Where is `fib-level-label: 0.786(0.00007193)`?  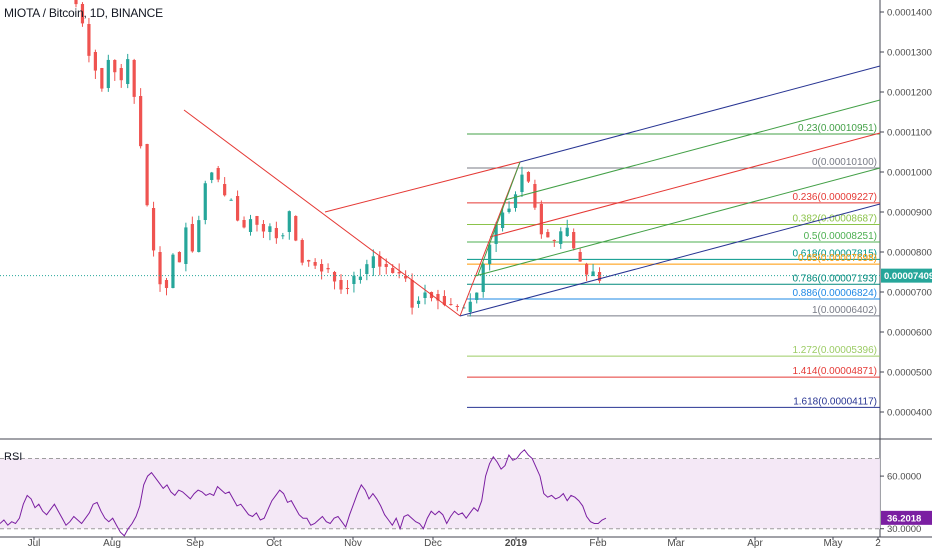 fib-level-label: 0.786(0.00007193) is located at coordinates (834, 278).